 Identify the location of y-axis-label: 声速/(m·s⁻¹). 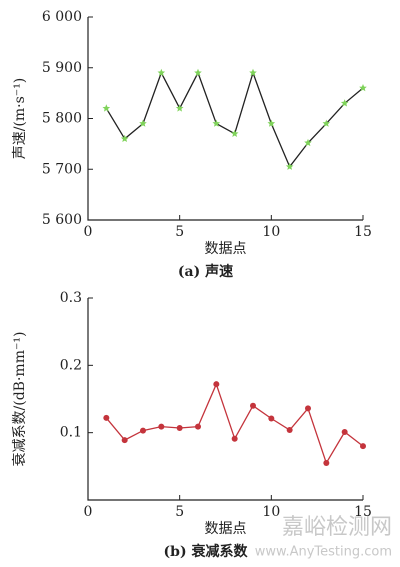
(20, 119).